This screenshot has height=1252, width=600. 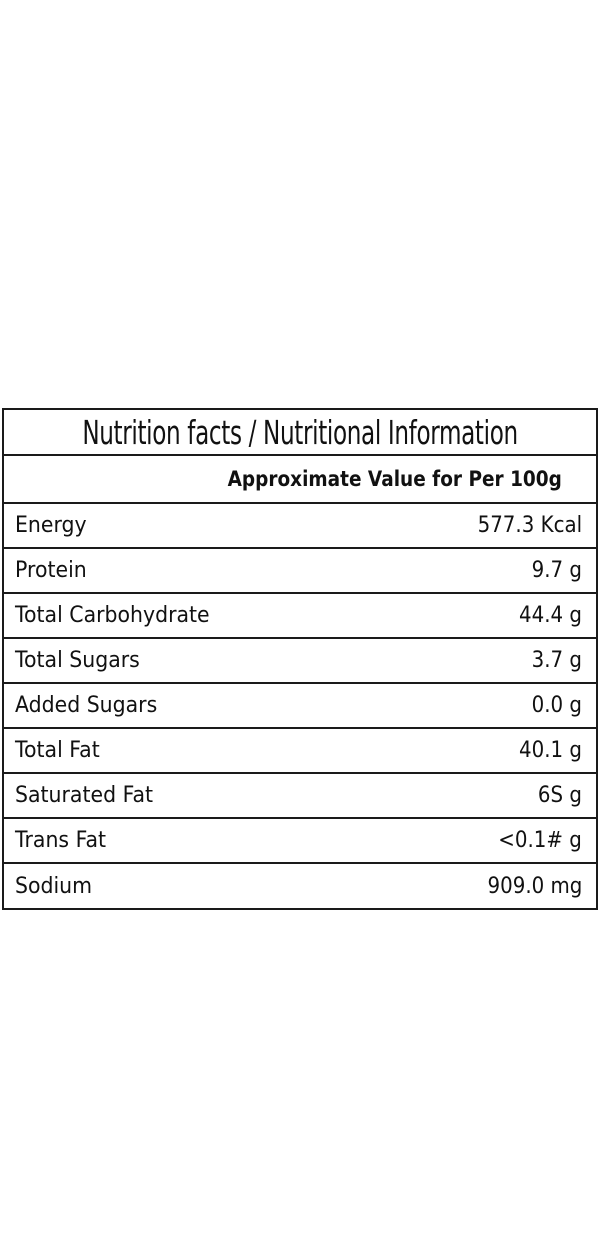 What do you see at coordinates (84, 795) in the screenshot?
I see `nutrient-name: Saturated Fat` at bounding box center [84, 795].